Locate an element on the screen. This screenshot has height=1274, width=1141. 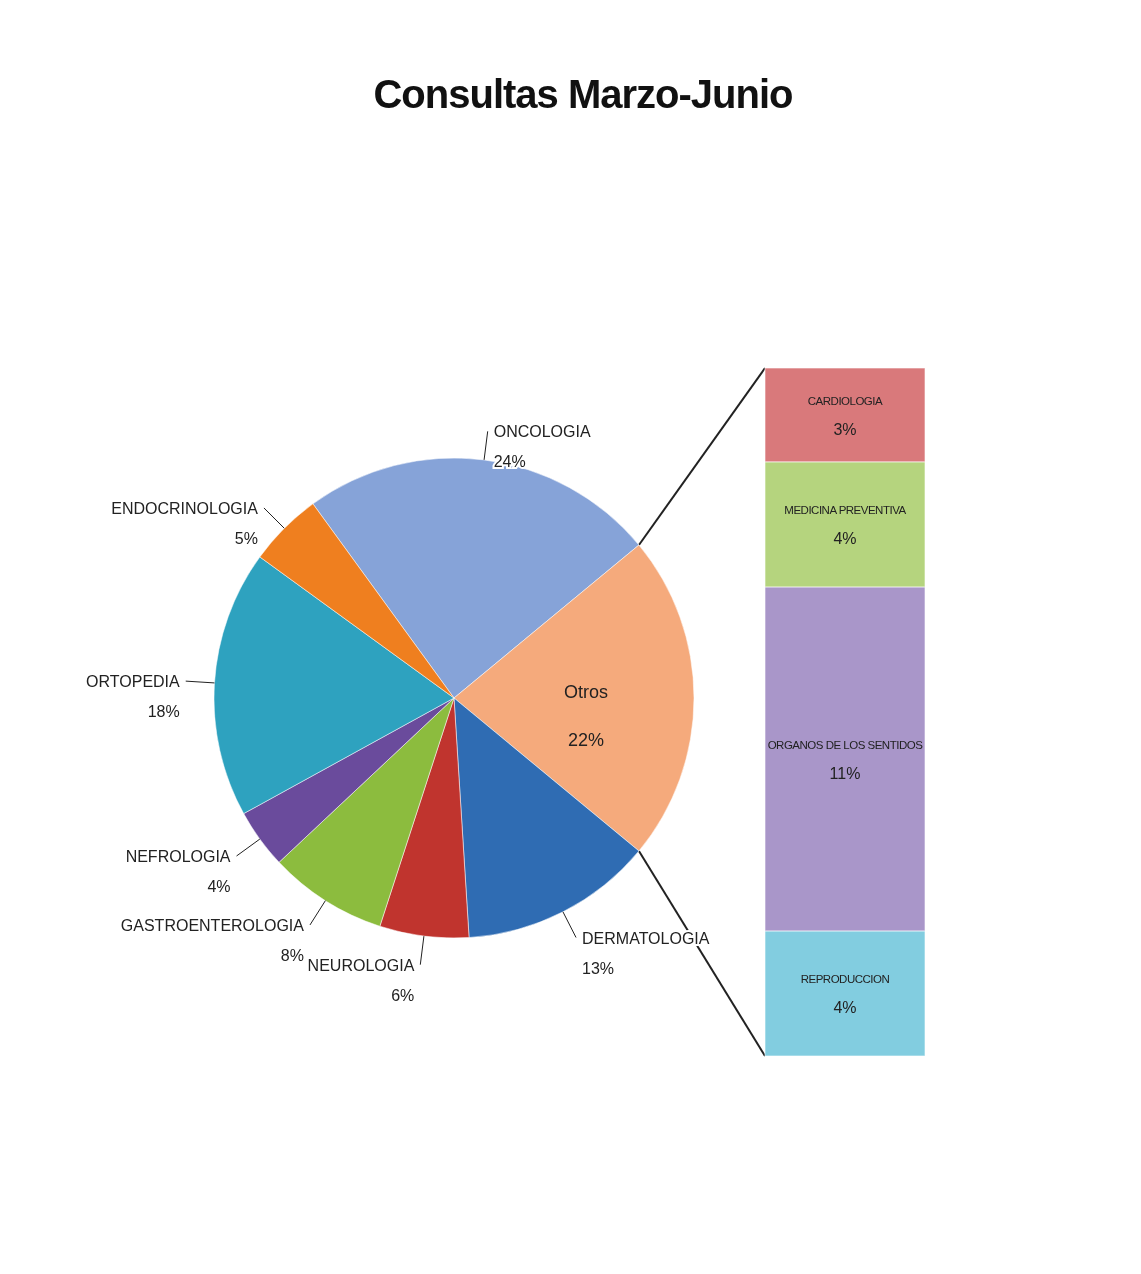
slice-label: GASTROENTEROLOGIA is located at coordinates (212, 925).